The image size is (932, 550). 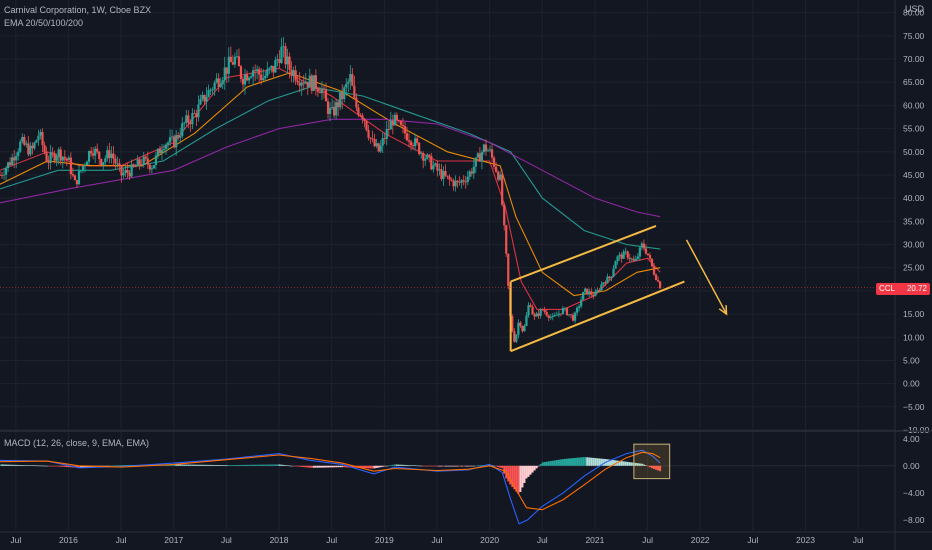 What do you see at coordinates (447, 484) in the screenshot?
I see `macd-pane` at bounding box center [447, 484].